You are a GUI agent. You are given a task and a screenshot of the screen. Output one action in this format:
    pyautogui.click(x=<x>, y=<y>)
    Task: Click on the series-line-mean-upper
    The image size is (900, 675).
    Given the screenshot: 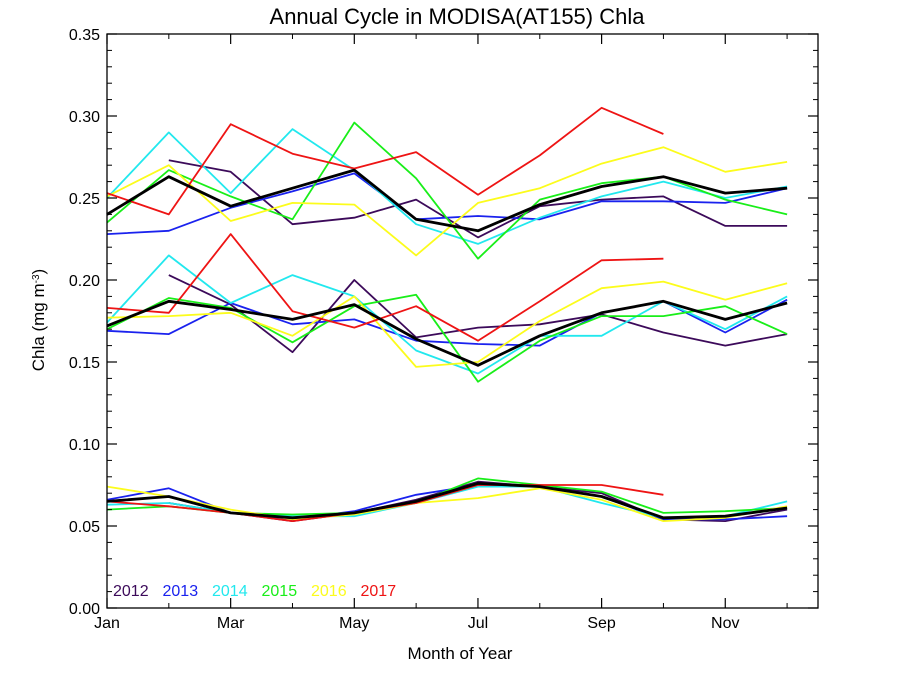 What is the action you would take?
    pyautogui.click(x=447, y=200)
    